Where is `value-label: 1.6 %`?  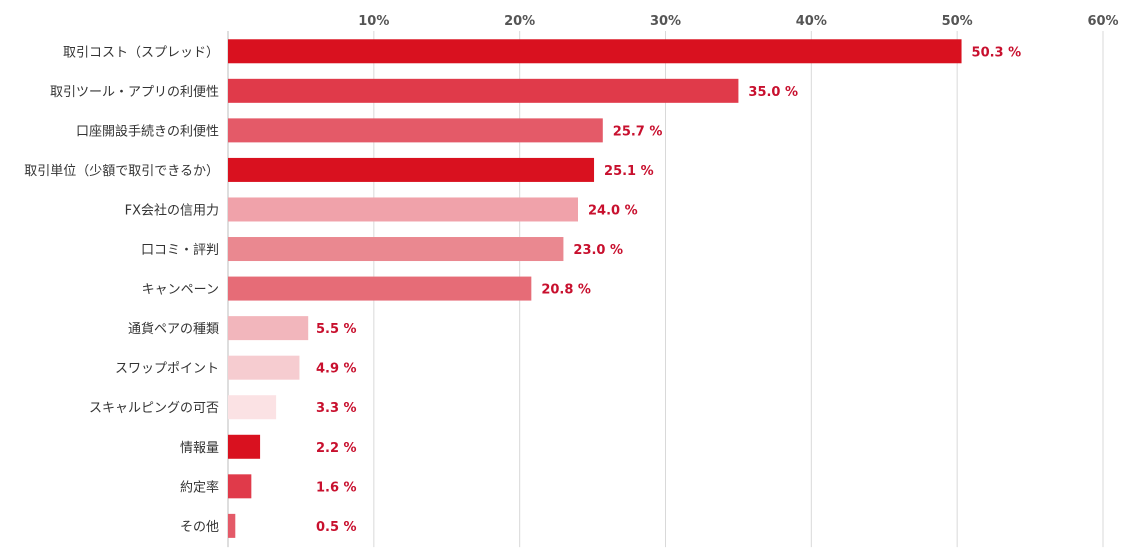 value-label: 1.6 % is located at coordinates (336, 487).